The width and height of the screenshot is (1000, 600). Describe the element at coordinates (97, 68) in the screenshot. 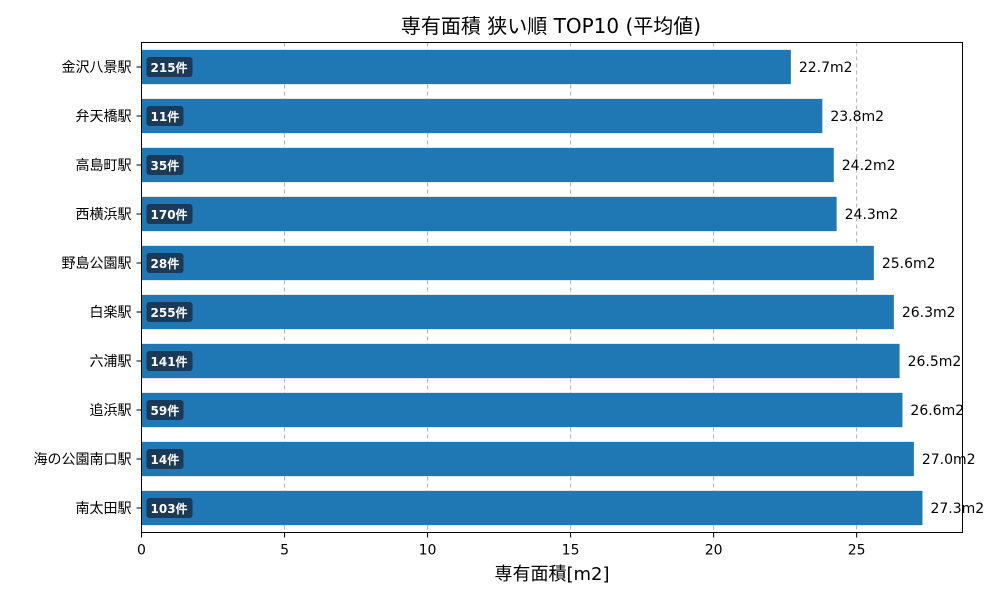

I see `y-tick-label: 金沢八景駅` at that location.